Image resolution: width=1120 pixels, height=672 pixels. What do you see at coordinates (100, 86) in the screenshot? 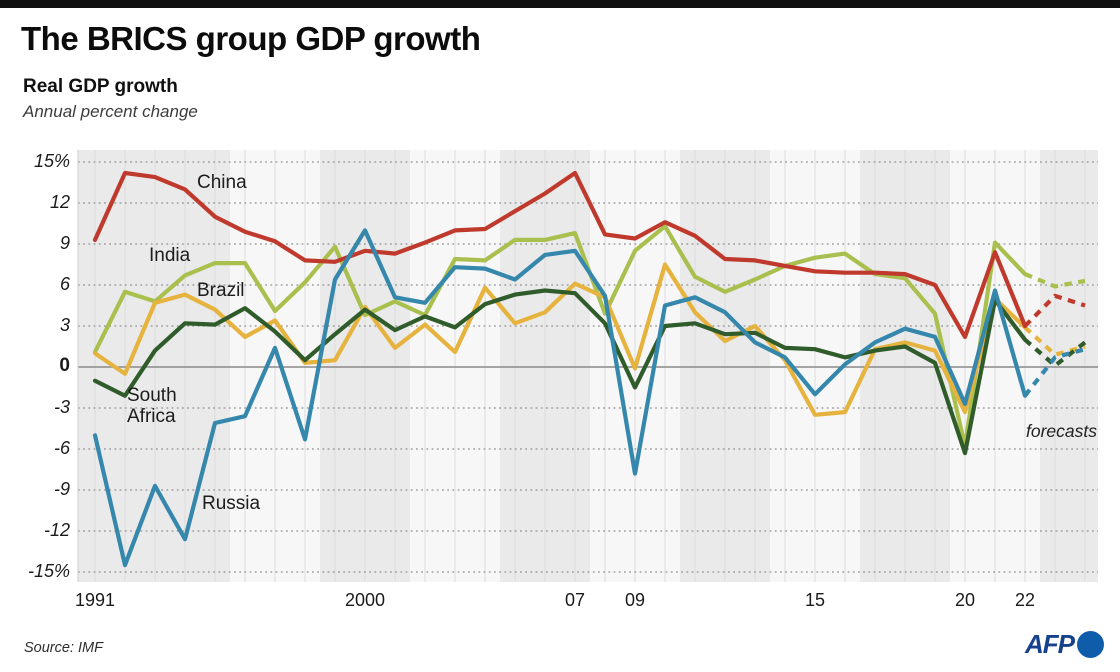
I see `chart-subtitle: Real GDP growth` at bounding box center [100, 86].